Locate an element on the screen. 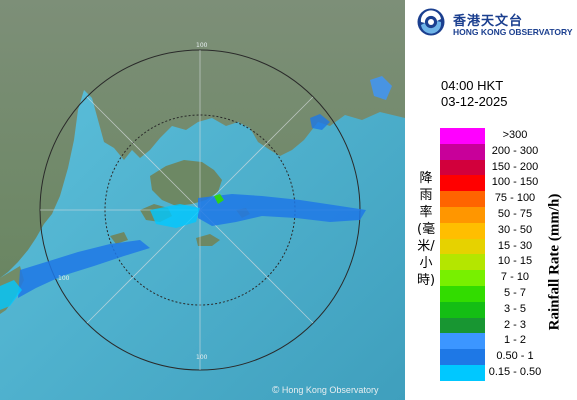  legend-label: >300 is located at coordinates (515, 135).